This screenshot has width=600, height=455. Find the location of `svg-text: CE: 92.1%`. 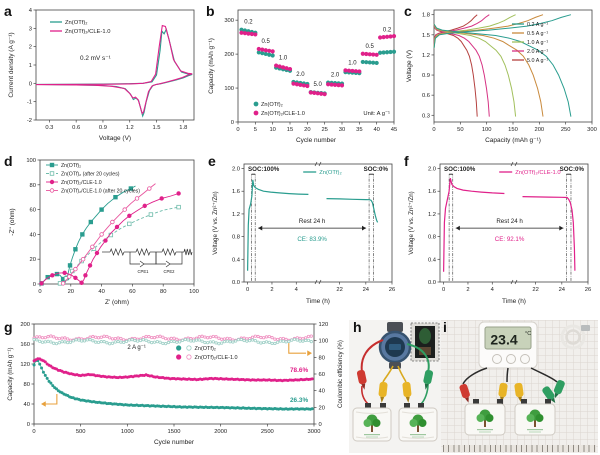

svg-text: CE: 92.1% is located at coordinates (510, 239).